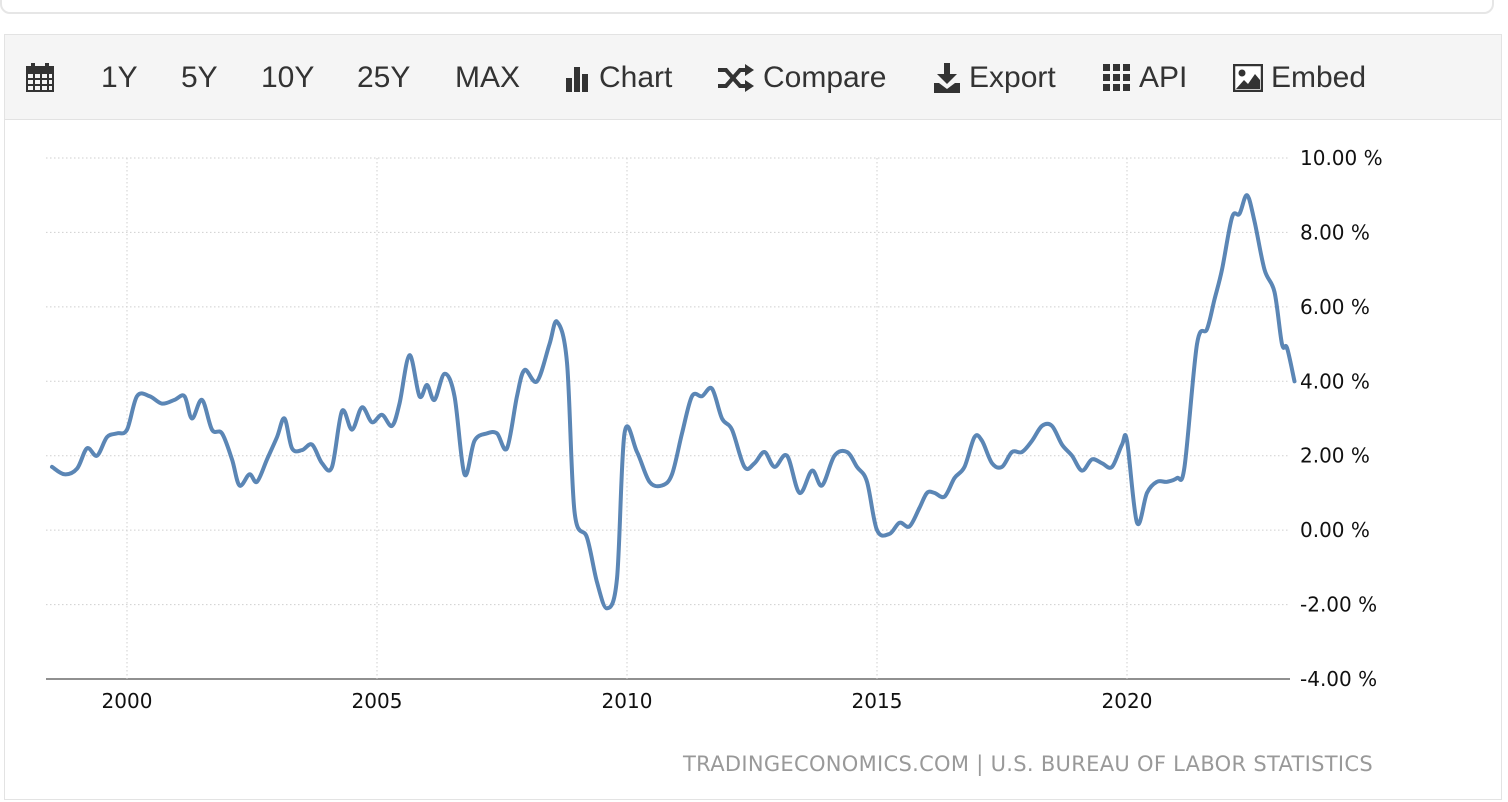 The height and width of the screenshot is (802, 1508). Describe the element at coordinates (736, 78) in the screenshot. I see `shuffle-icon` at that location.